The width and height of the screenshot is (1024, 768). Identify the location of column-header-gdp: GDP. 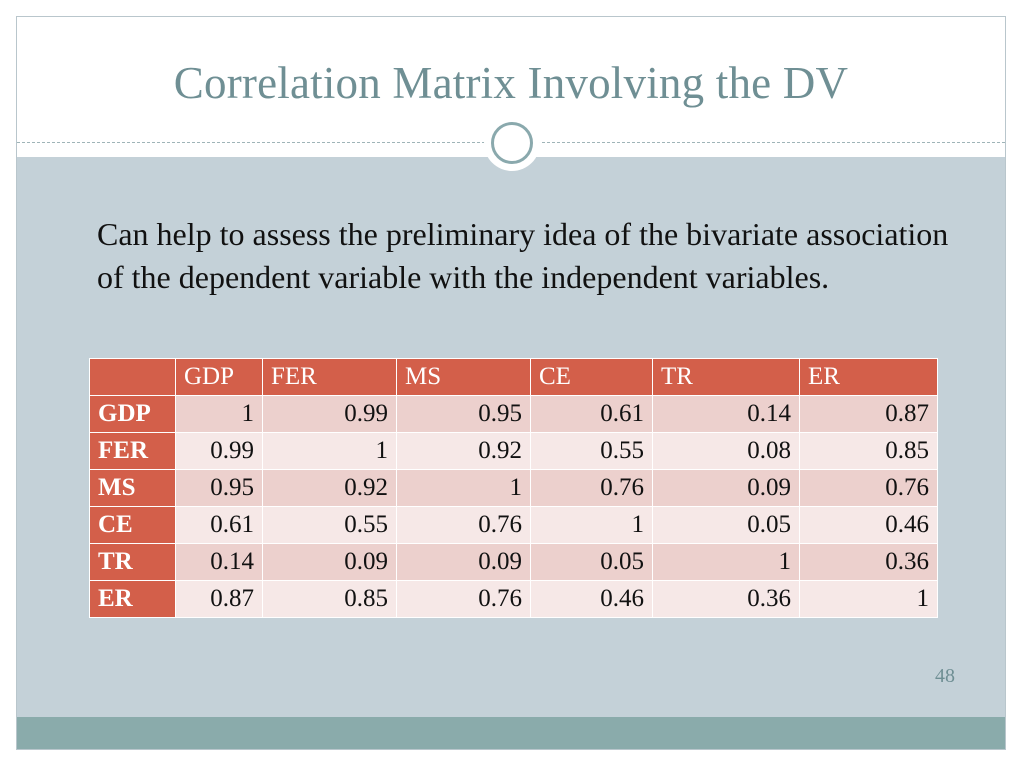
(219, 377).